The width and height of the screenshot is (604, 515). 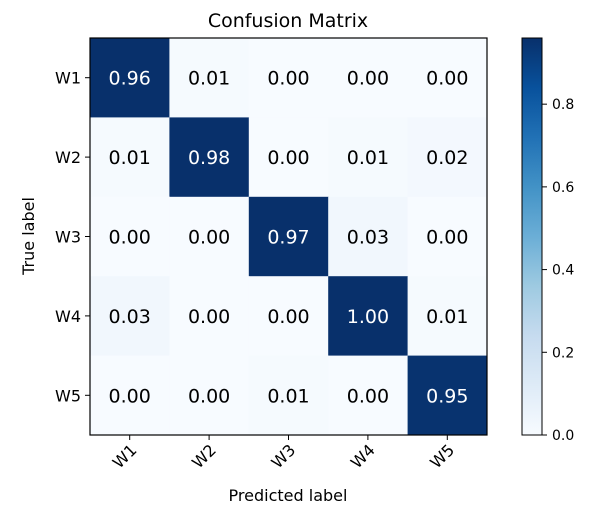 I want to click on x-axis-label: Predicted label, so click(x=288, y=495).